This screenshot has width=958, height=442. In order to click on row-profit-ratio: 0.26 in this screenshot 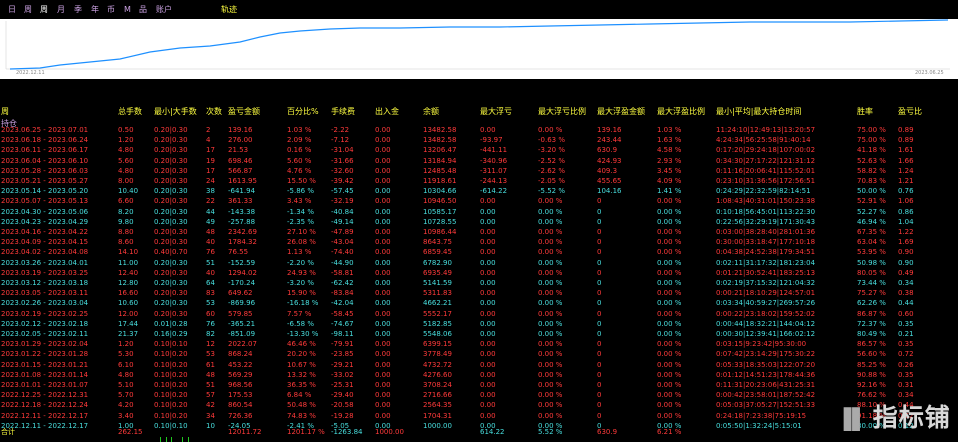, I will do `click(906, 364)`.